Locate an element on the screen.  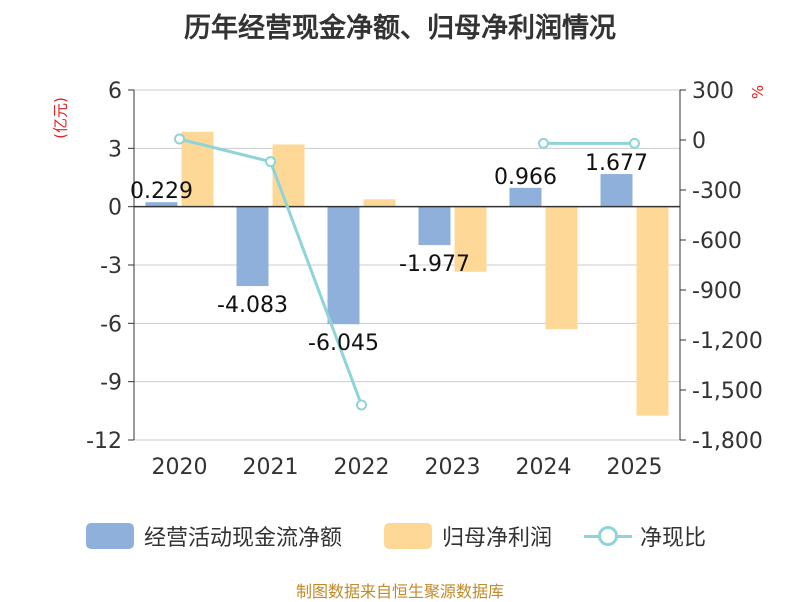
legend: 经营活动现金流净额 归母净利润 净现比 is located at coordinates (400, 536).